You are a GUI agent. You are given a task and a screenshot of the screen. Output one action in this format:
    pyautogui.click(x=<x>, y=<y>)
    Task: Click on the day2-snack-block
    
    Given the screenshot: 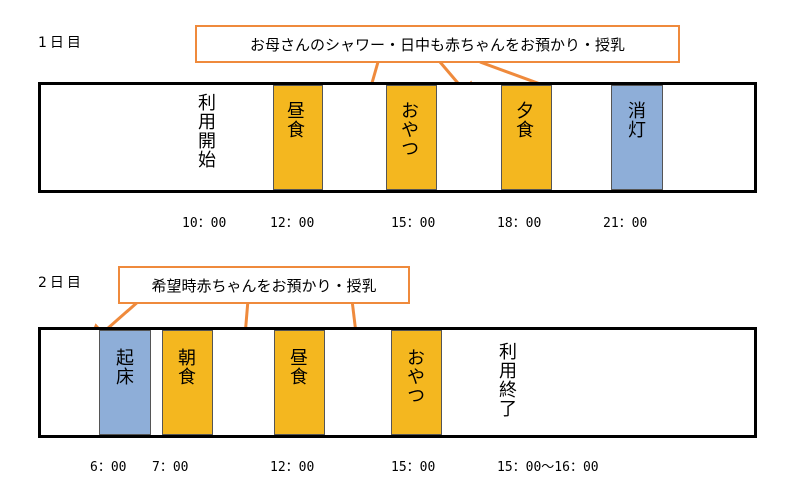 What is the action you would take?
    pyautogui.click(x=416, y=382)
    